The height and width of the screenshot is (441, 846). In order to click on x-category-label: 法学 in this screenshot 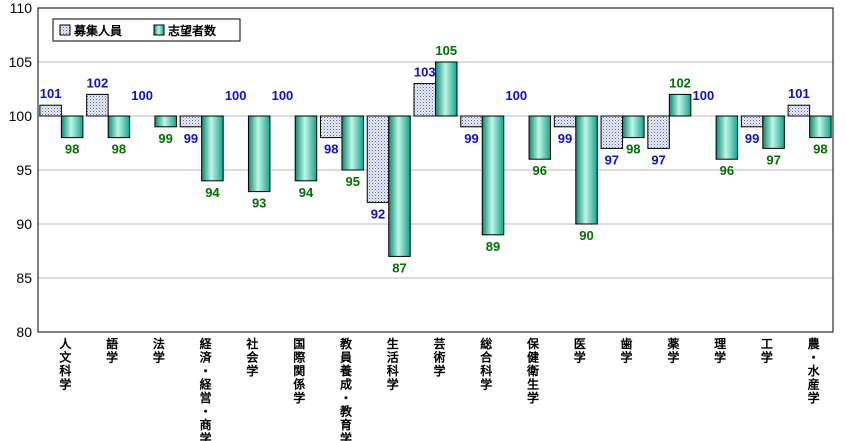, I will do `click(159, 350)`.